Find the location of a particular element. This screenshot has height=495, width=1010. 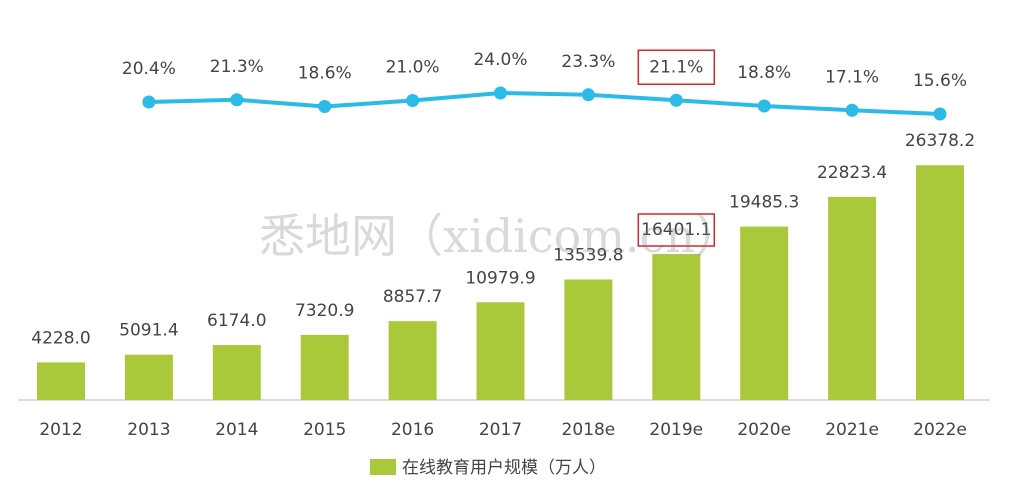

data-label: 18.8% is located at coordinates (764, 73).